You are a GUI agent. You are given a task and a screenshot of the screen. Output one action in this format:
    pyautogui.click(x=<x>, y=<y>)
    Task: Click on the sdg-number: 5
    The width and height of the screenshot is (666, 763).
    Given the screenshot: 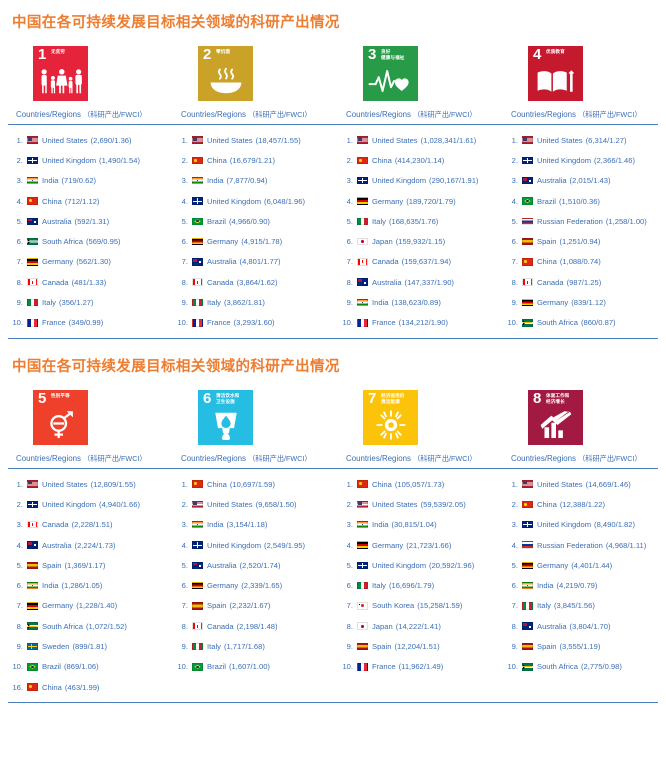 What is the action you would take?
    pyautogui.click(x=42, y=398)
    